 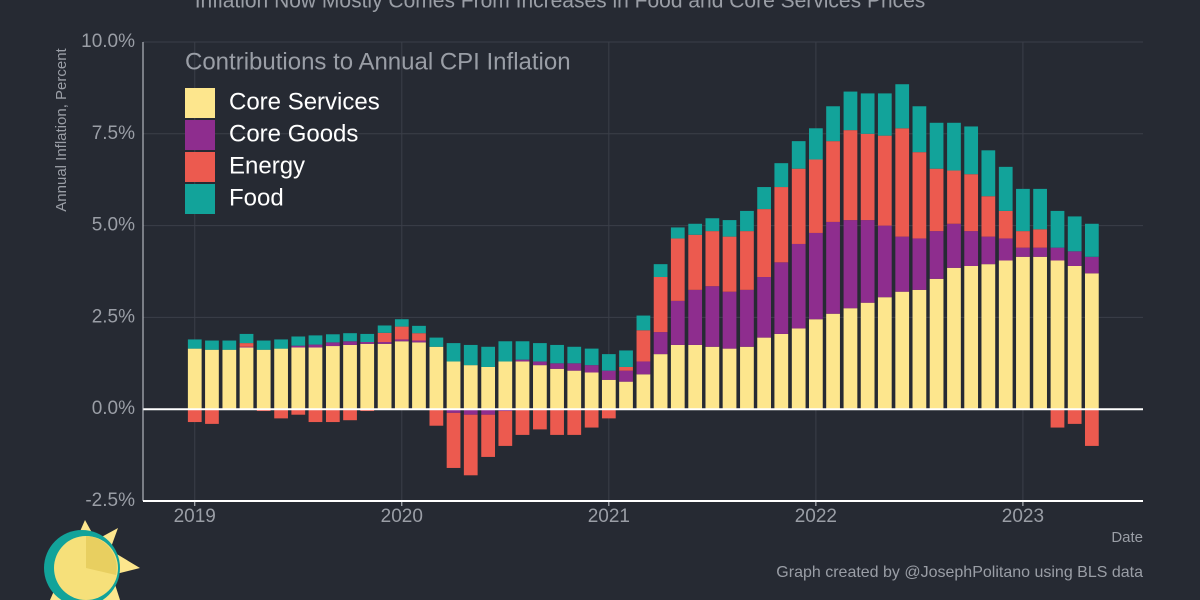 What do you see at coordinates (609, 516) in the screenshot?
I see `x-tick-label: 2021` at bounding box center [609, 516].